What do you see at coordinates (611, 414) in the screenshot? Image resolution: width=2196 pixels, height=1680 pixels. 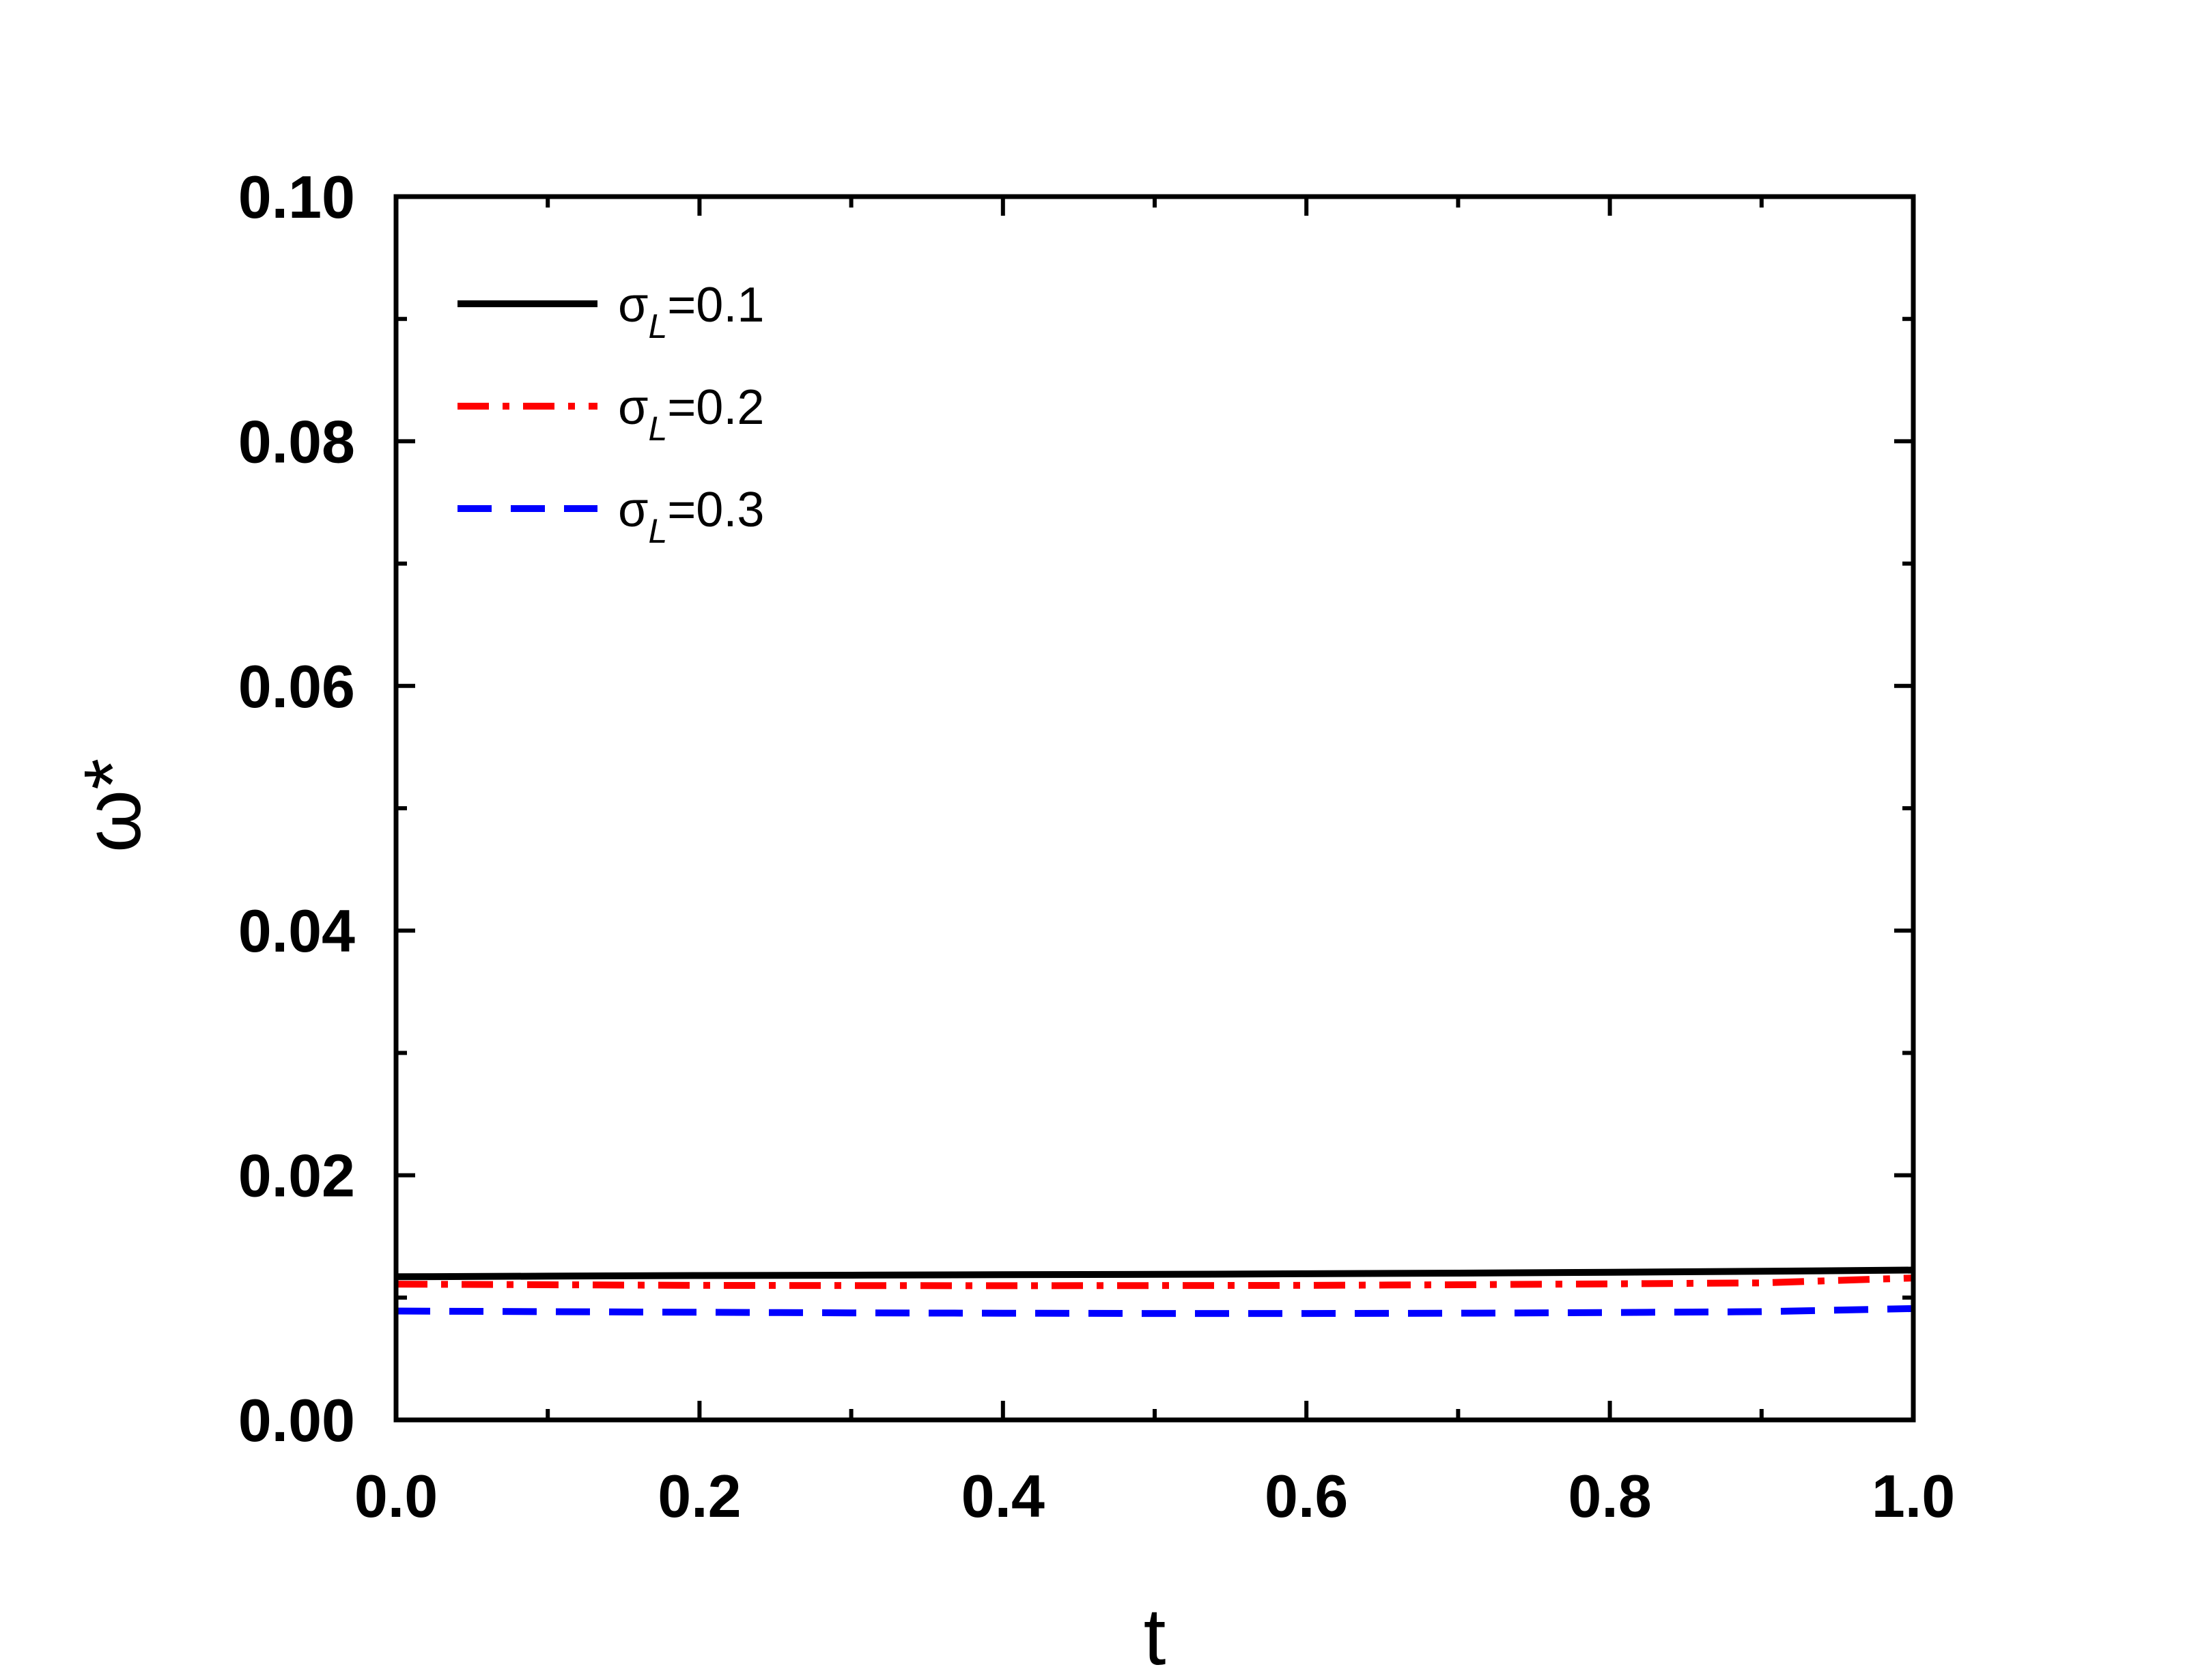 I see `legend: σL=0.1σL=0.2σL=0.3` at bounding box center [611, 414].